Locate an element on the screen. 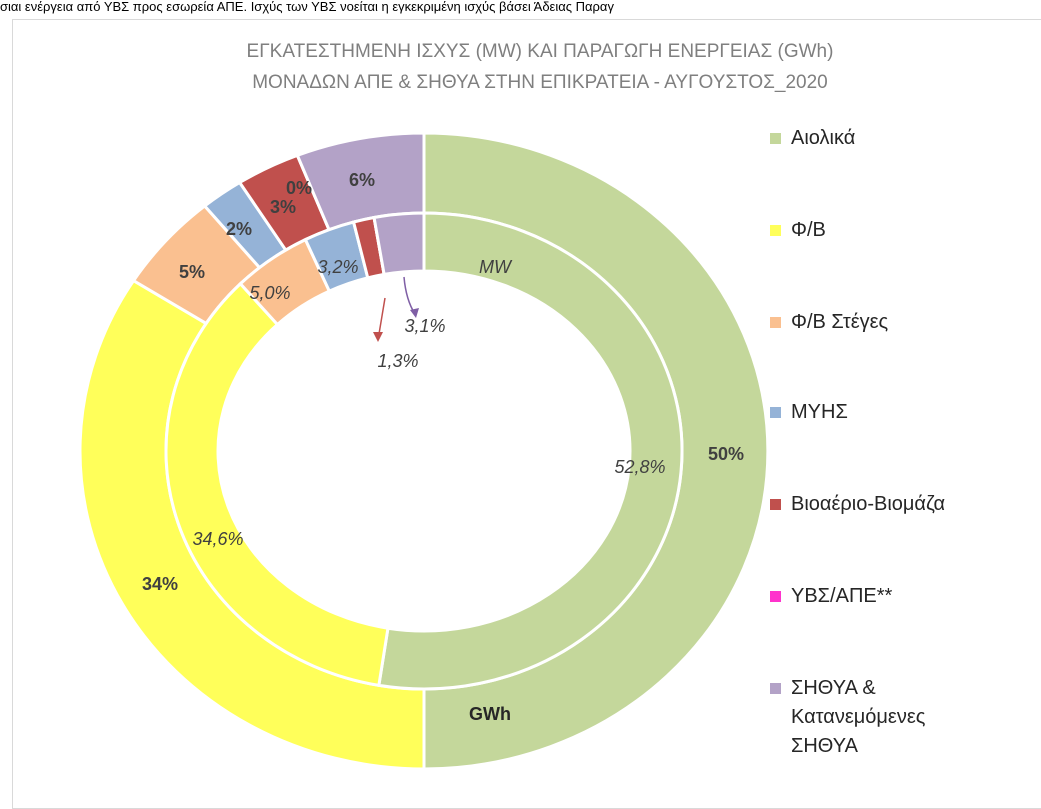 The height and width of the screenshot is (809, 1041). legend-item: Φ/Β Στέγες is located at coordinates (829, 322).